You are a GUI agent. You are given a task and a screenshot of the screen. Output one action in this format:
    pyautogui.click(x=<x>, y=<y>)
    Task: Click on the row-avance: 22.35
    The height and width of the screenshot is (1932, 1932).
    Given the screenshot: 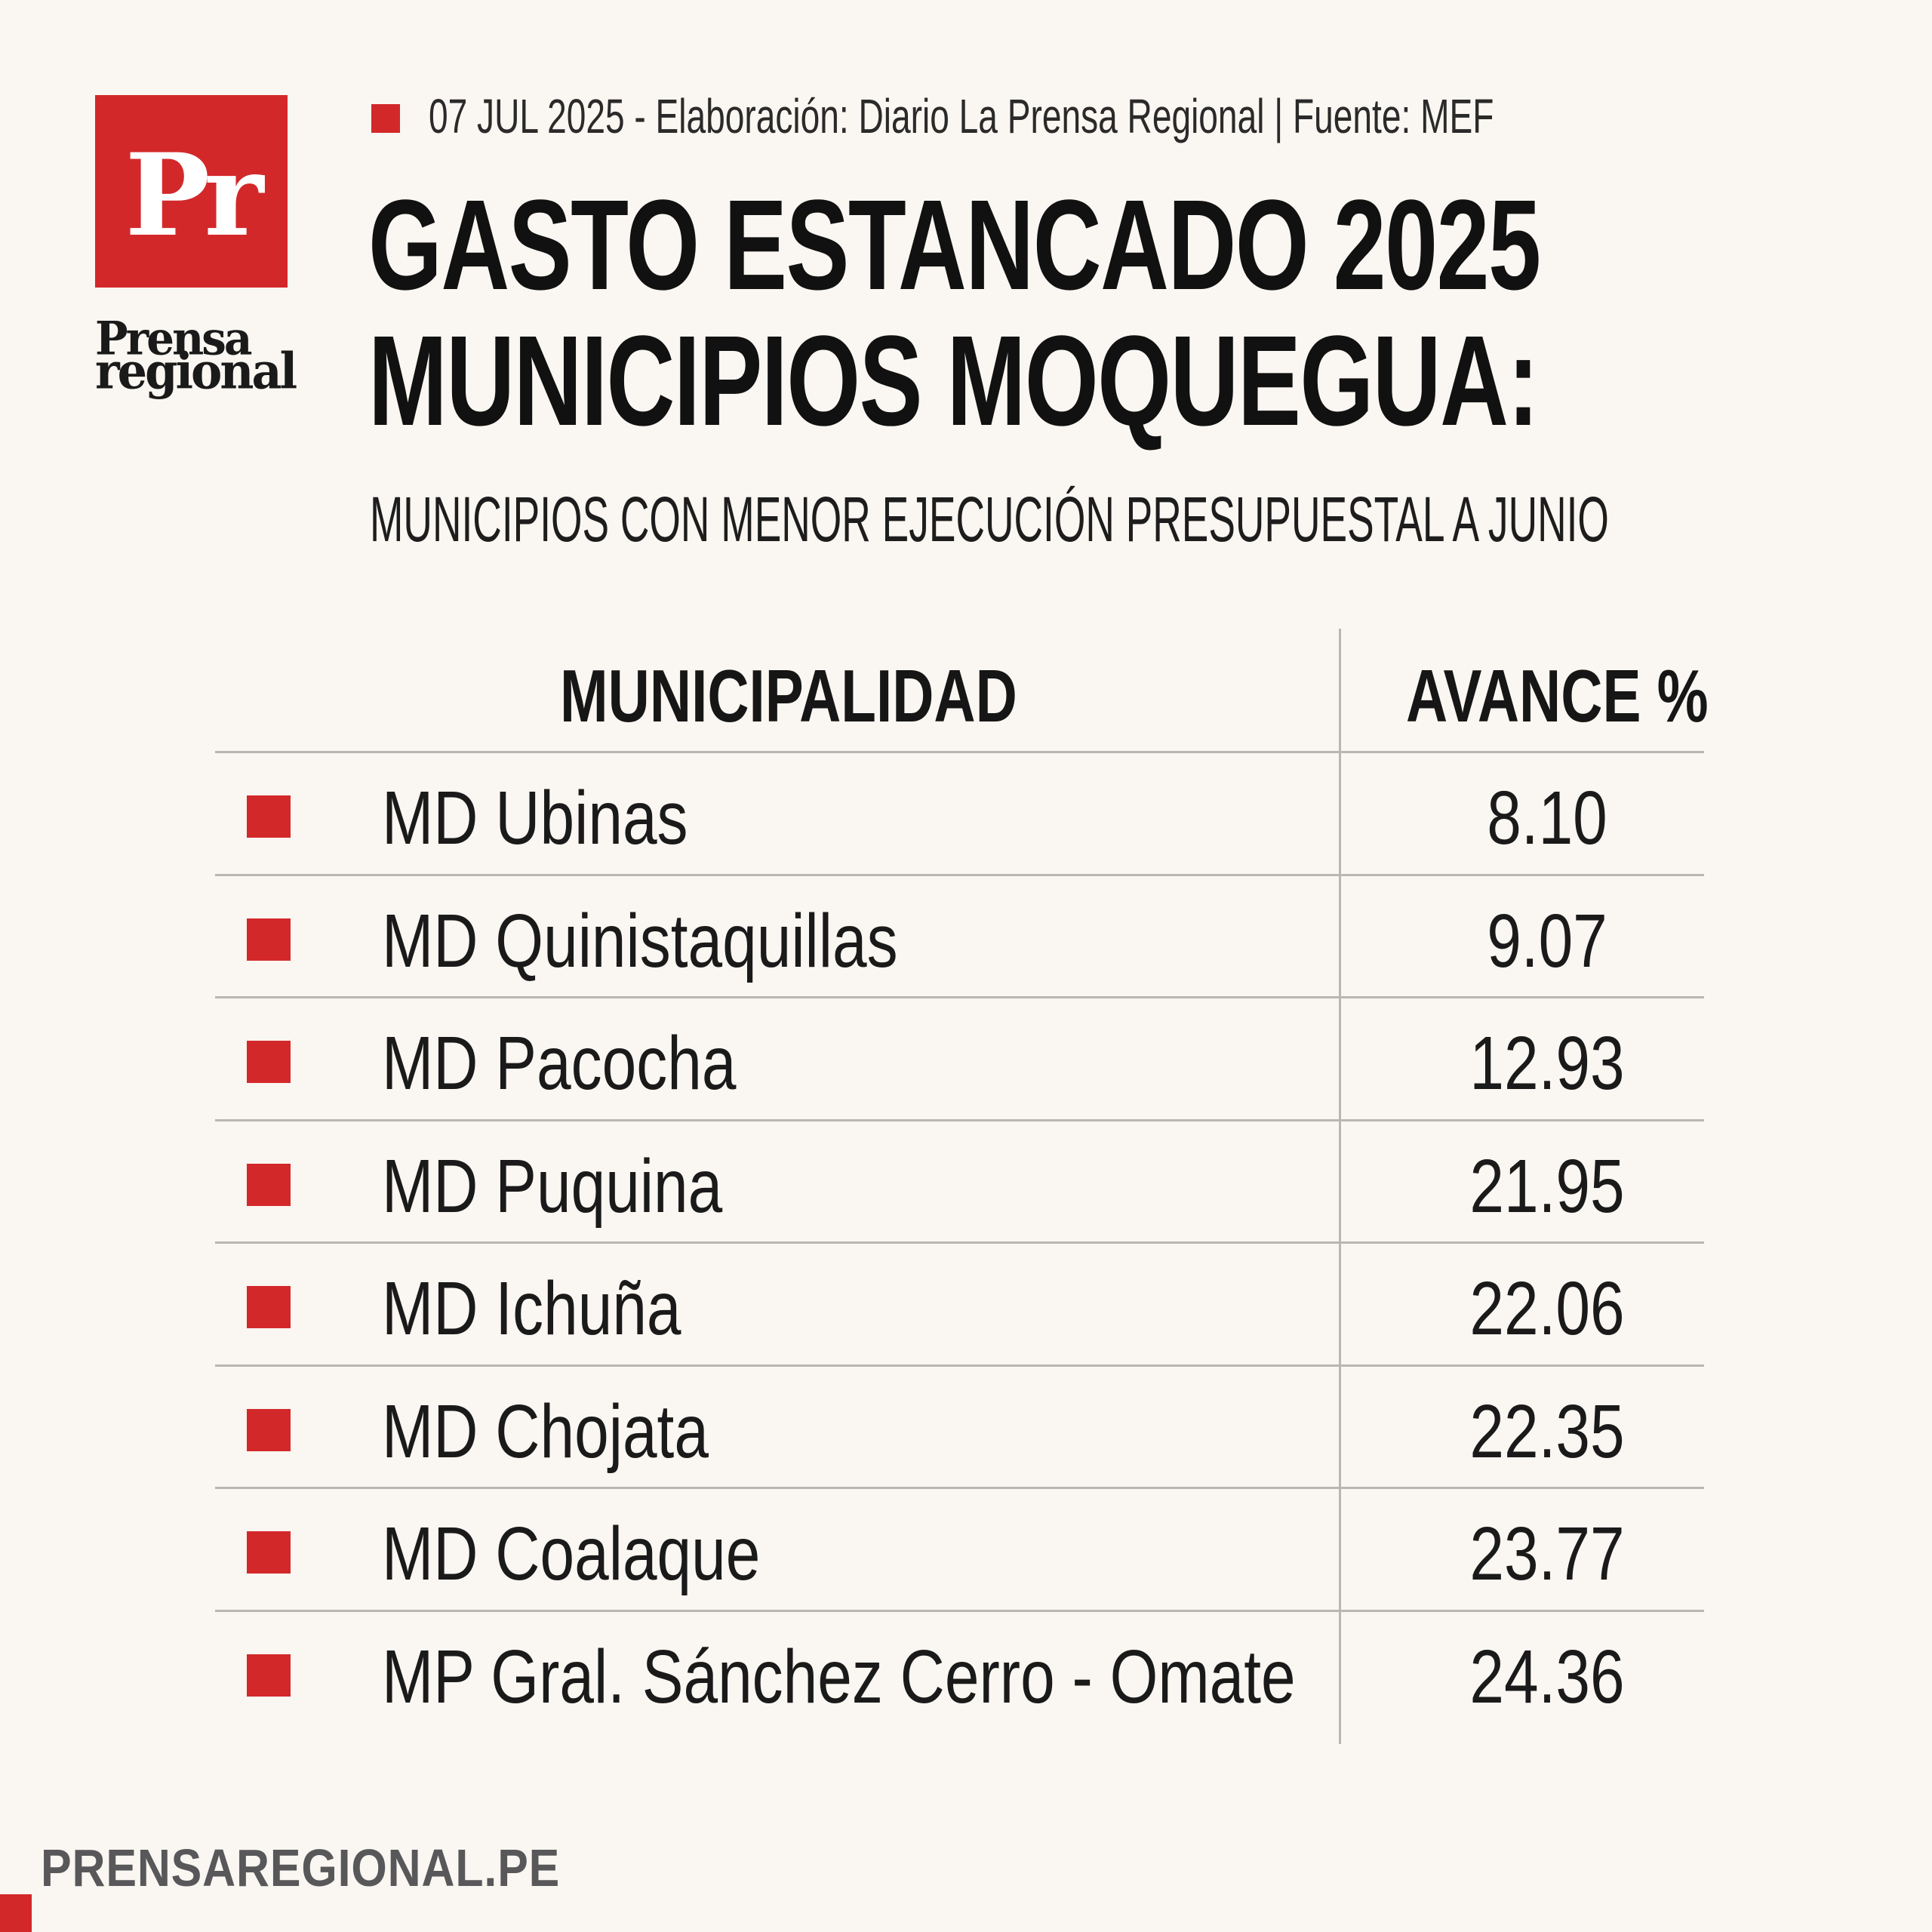 What is the action you would take?
    pyautogui.click(x=1547, y=1431)
    